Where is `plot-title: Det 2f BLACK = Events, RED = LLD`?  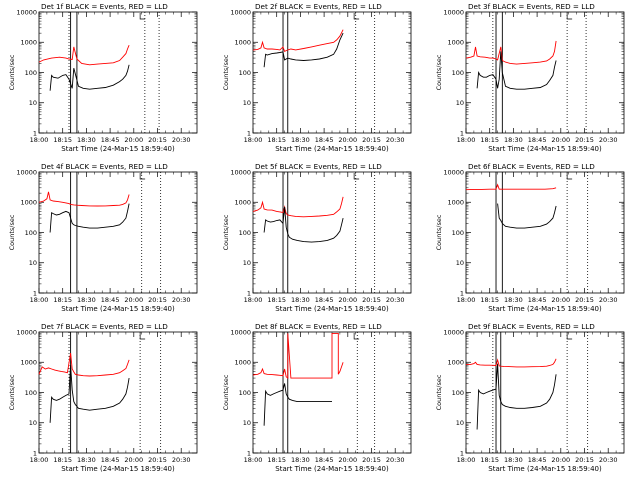
plot-title: Det 2f BLACK = Events, RED = LLD is located at coordinates (318, 6).